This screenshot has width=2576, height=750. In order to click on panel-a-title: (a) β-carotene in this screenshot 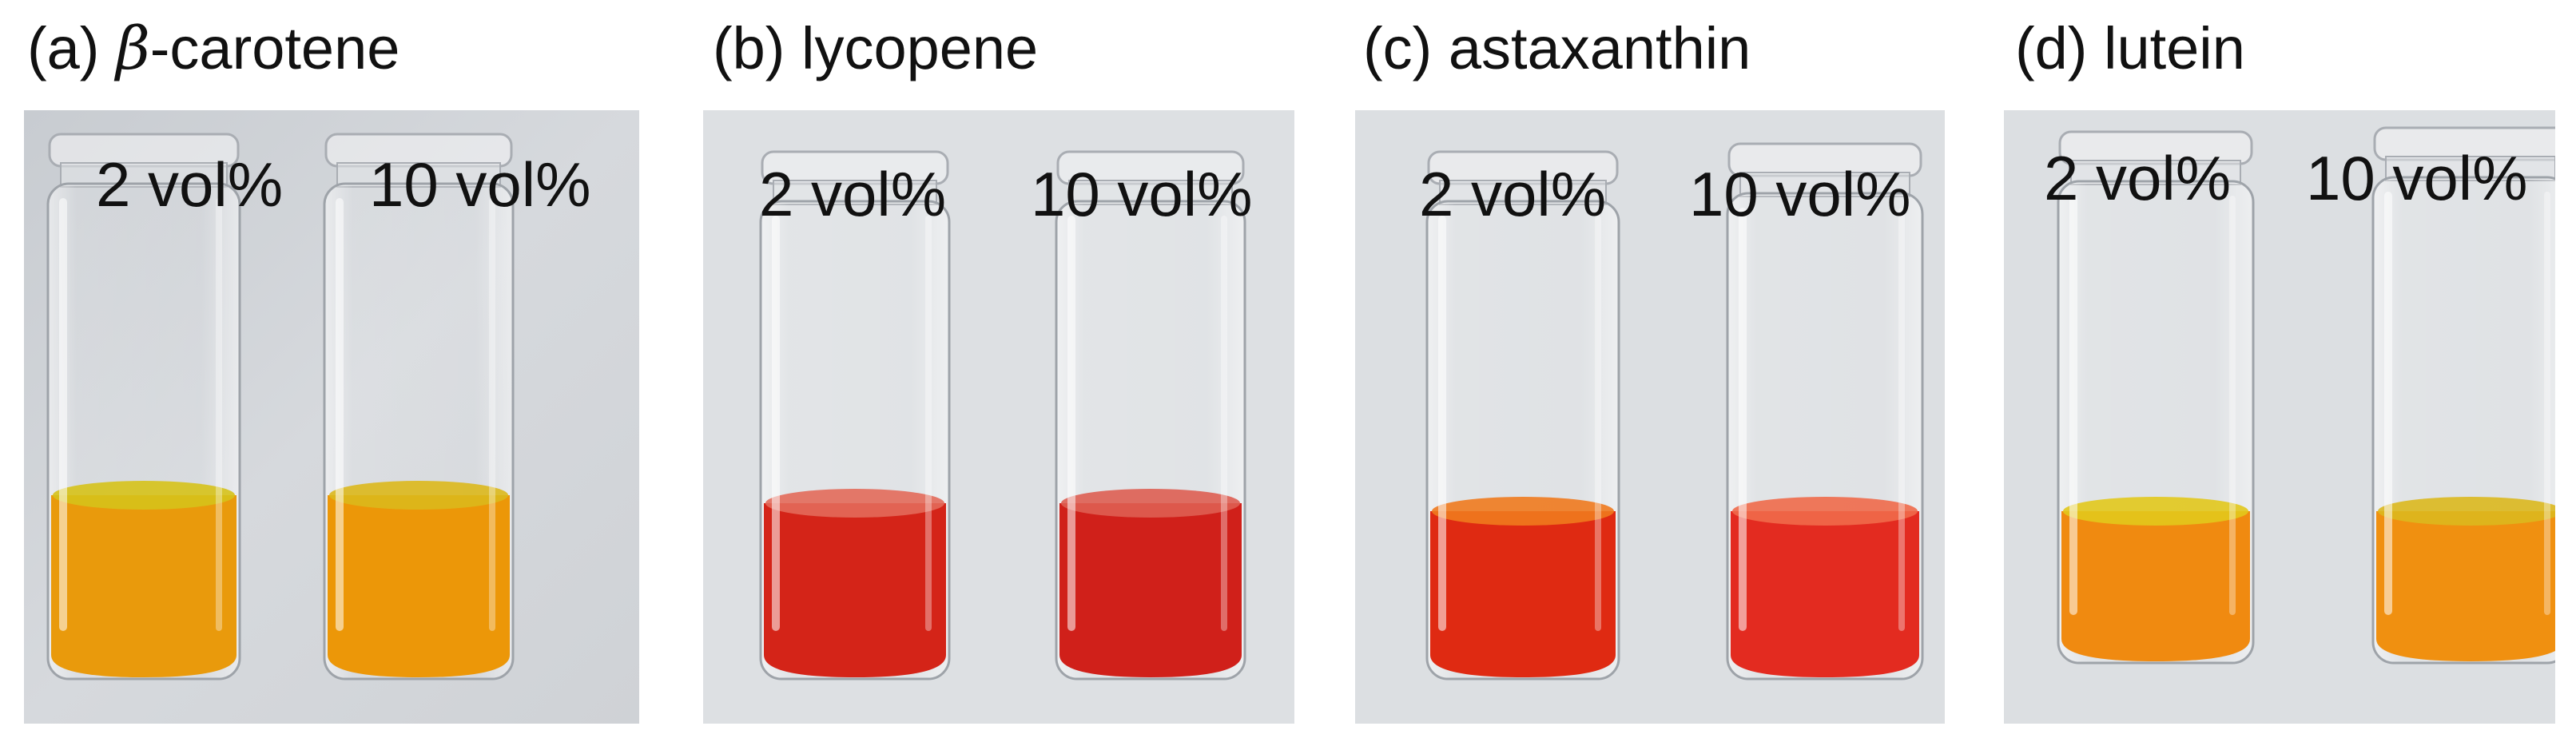, I will do `click(213, 49)`.